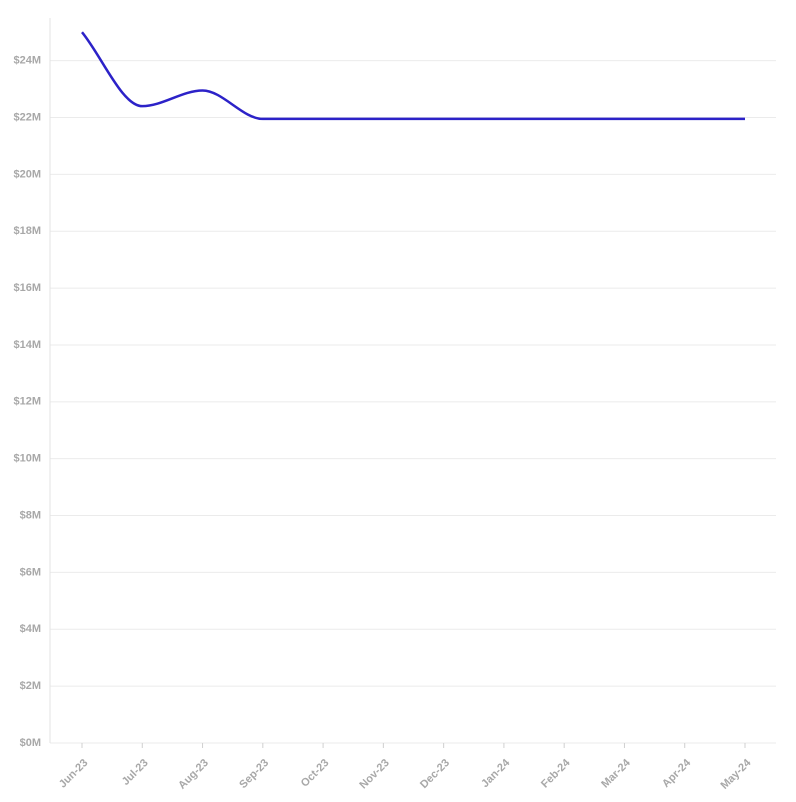  What do you see at coordinates (315, 773) in the screenshot?
I see `x-tick-label: Oct-23` at bounding box center [315, 773].